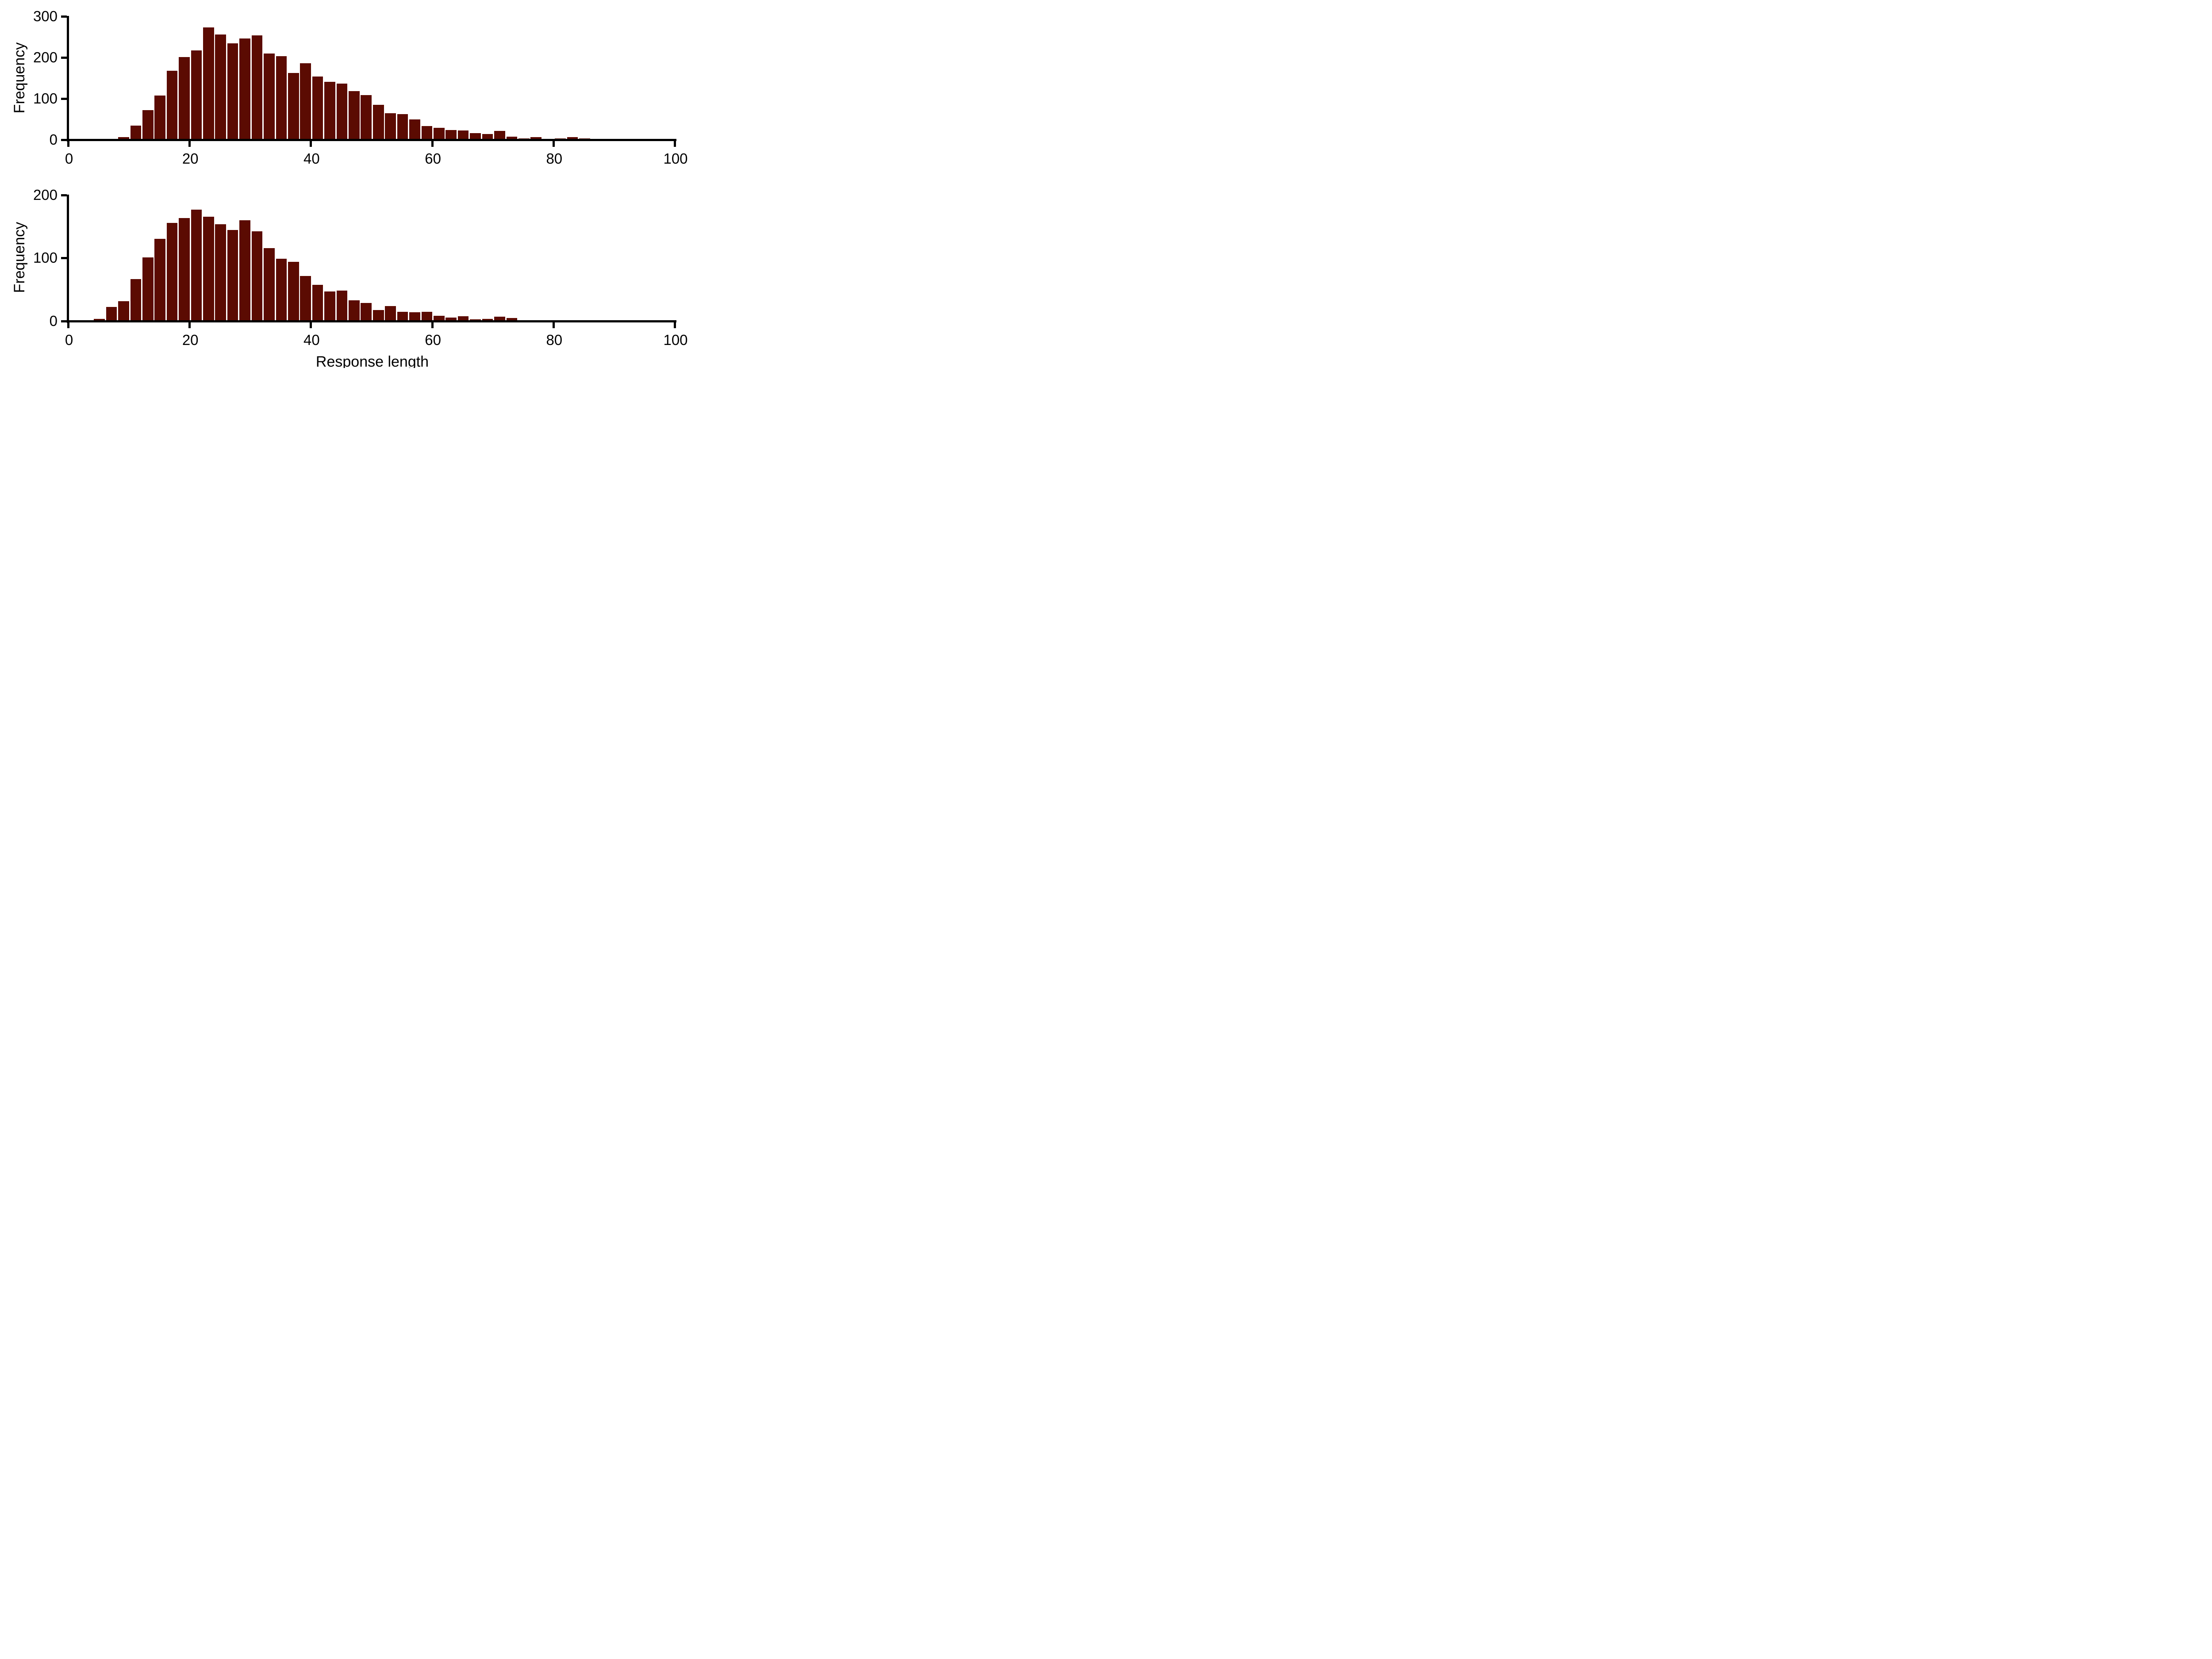  Describe the element at coordinates (19, 77) in the screenshot. I see `top-y-axis-title: Frequency` at that location.